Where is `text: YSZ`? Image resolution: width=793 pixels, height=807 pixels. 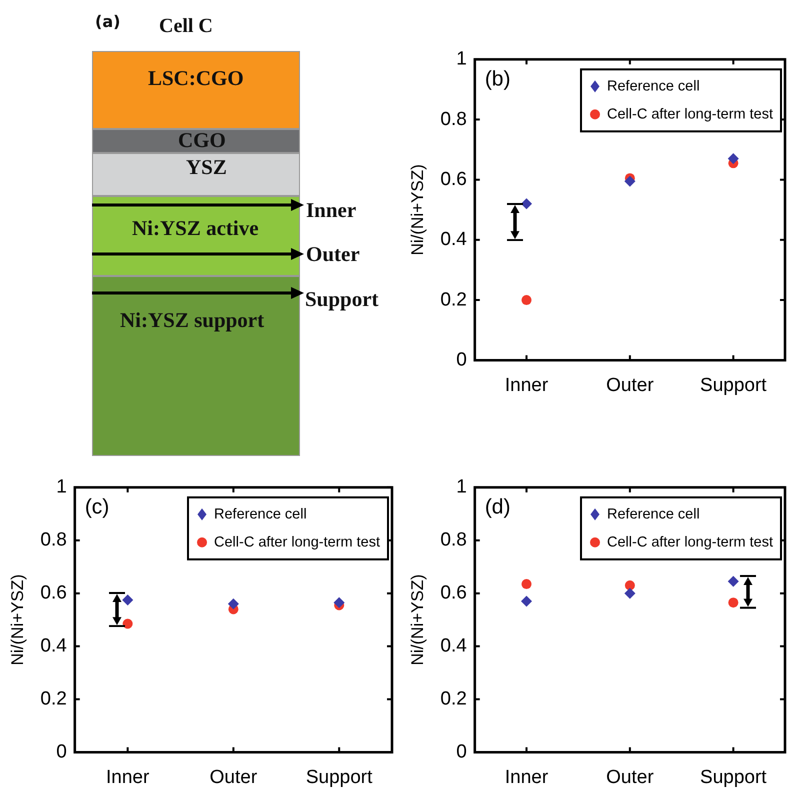 text: YSZ is located at coordinates (206, 167).